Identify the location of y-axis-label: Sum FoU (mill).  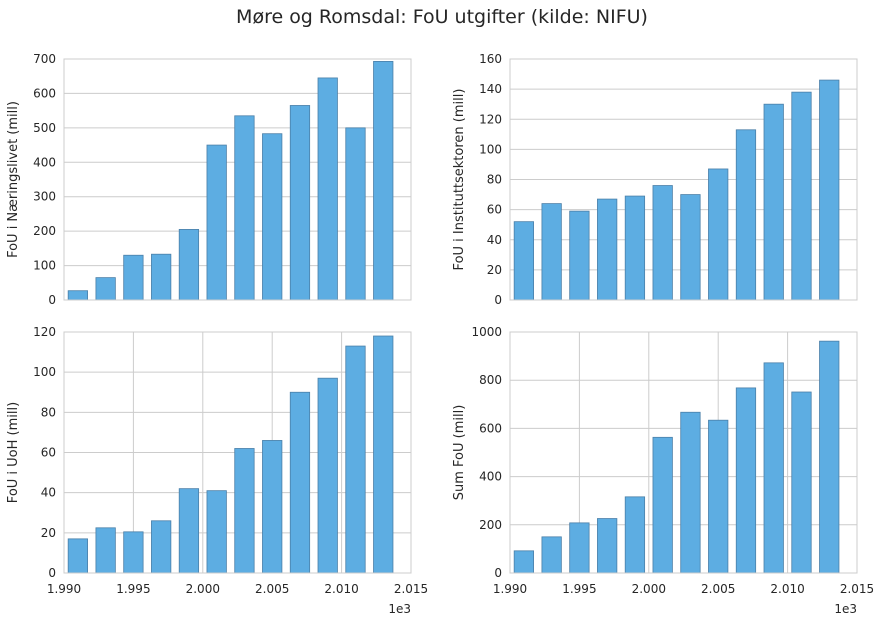
(459, 453).